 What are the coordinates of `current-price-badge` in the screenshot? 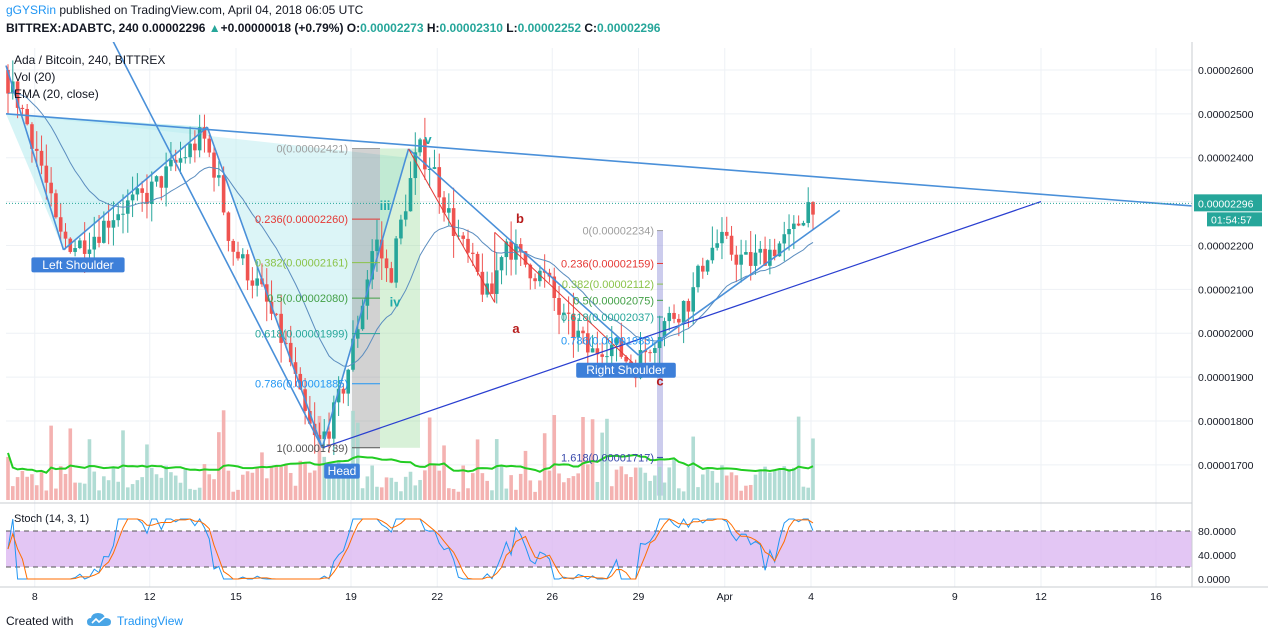 It's located at (1228, 203).